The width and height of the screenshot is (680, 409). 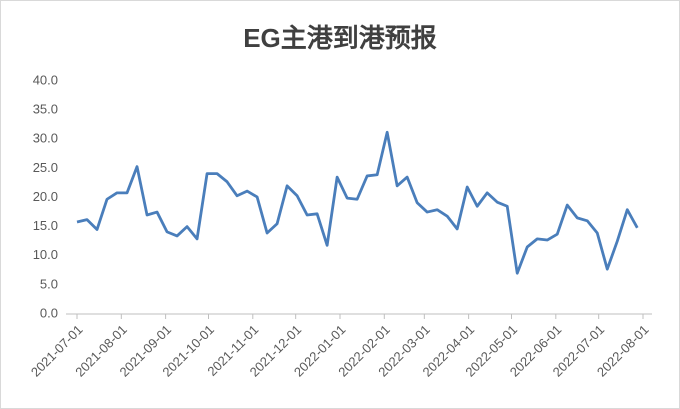 I want to click on y-tick-label: 30.0, so click(x=45, y=138).